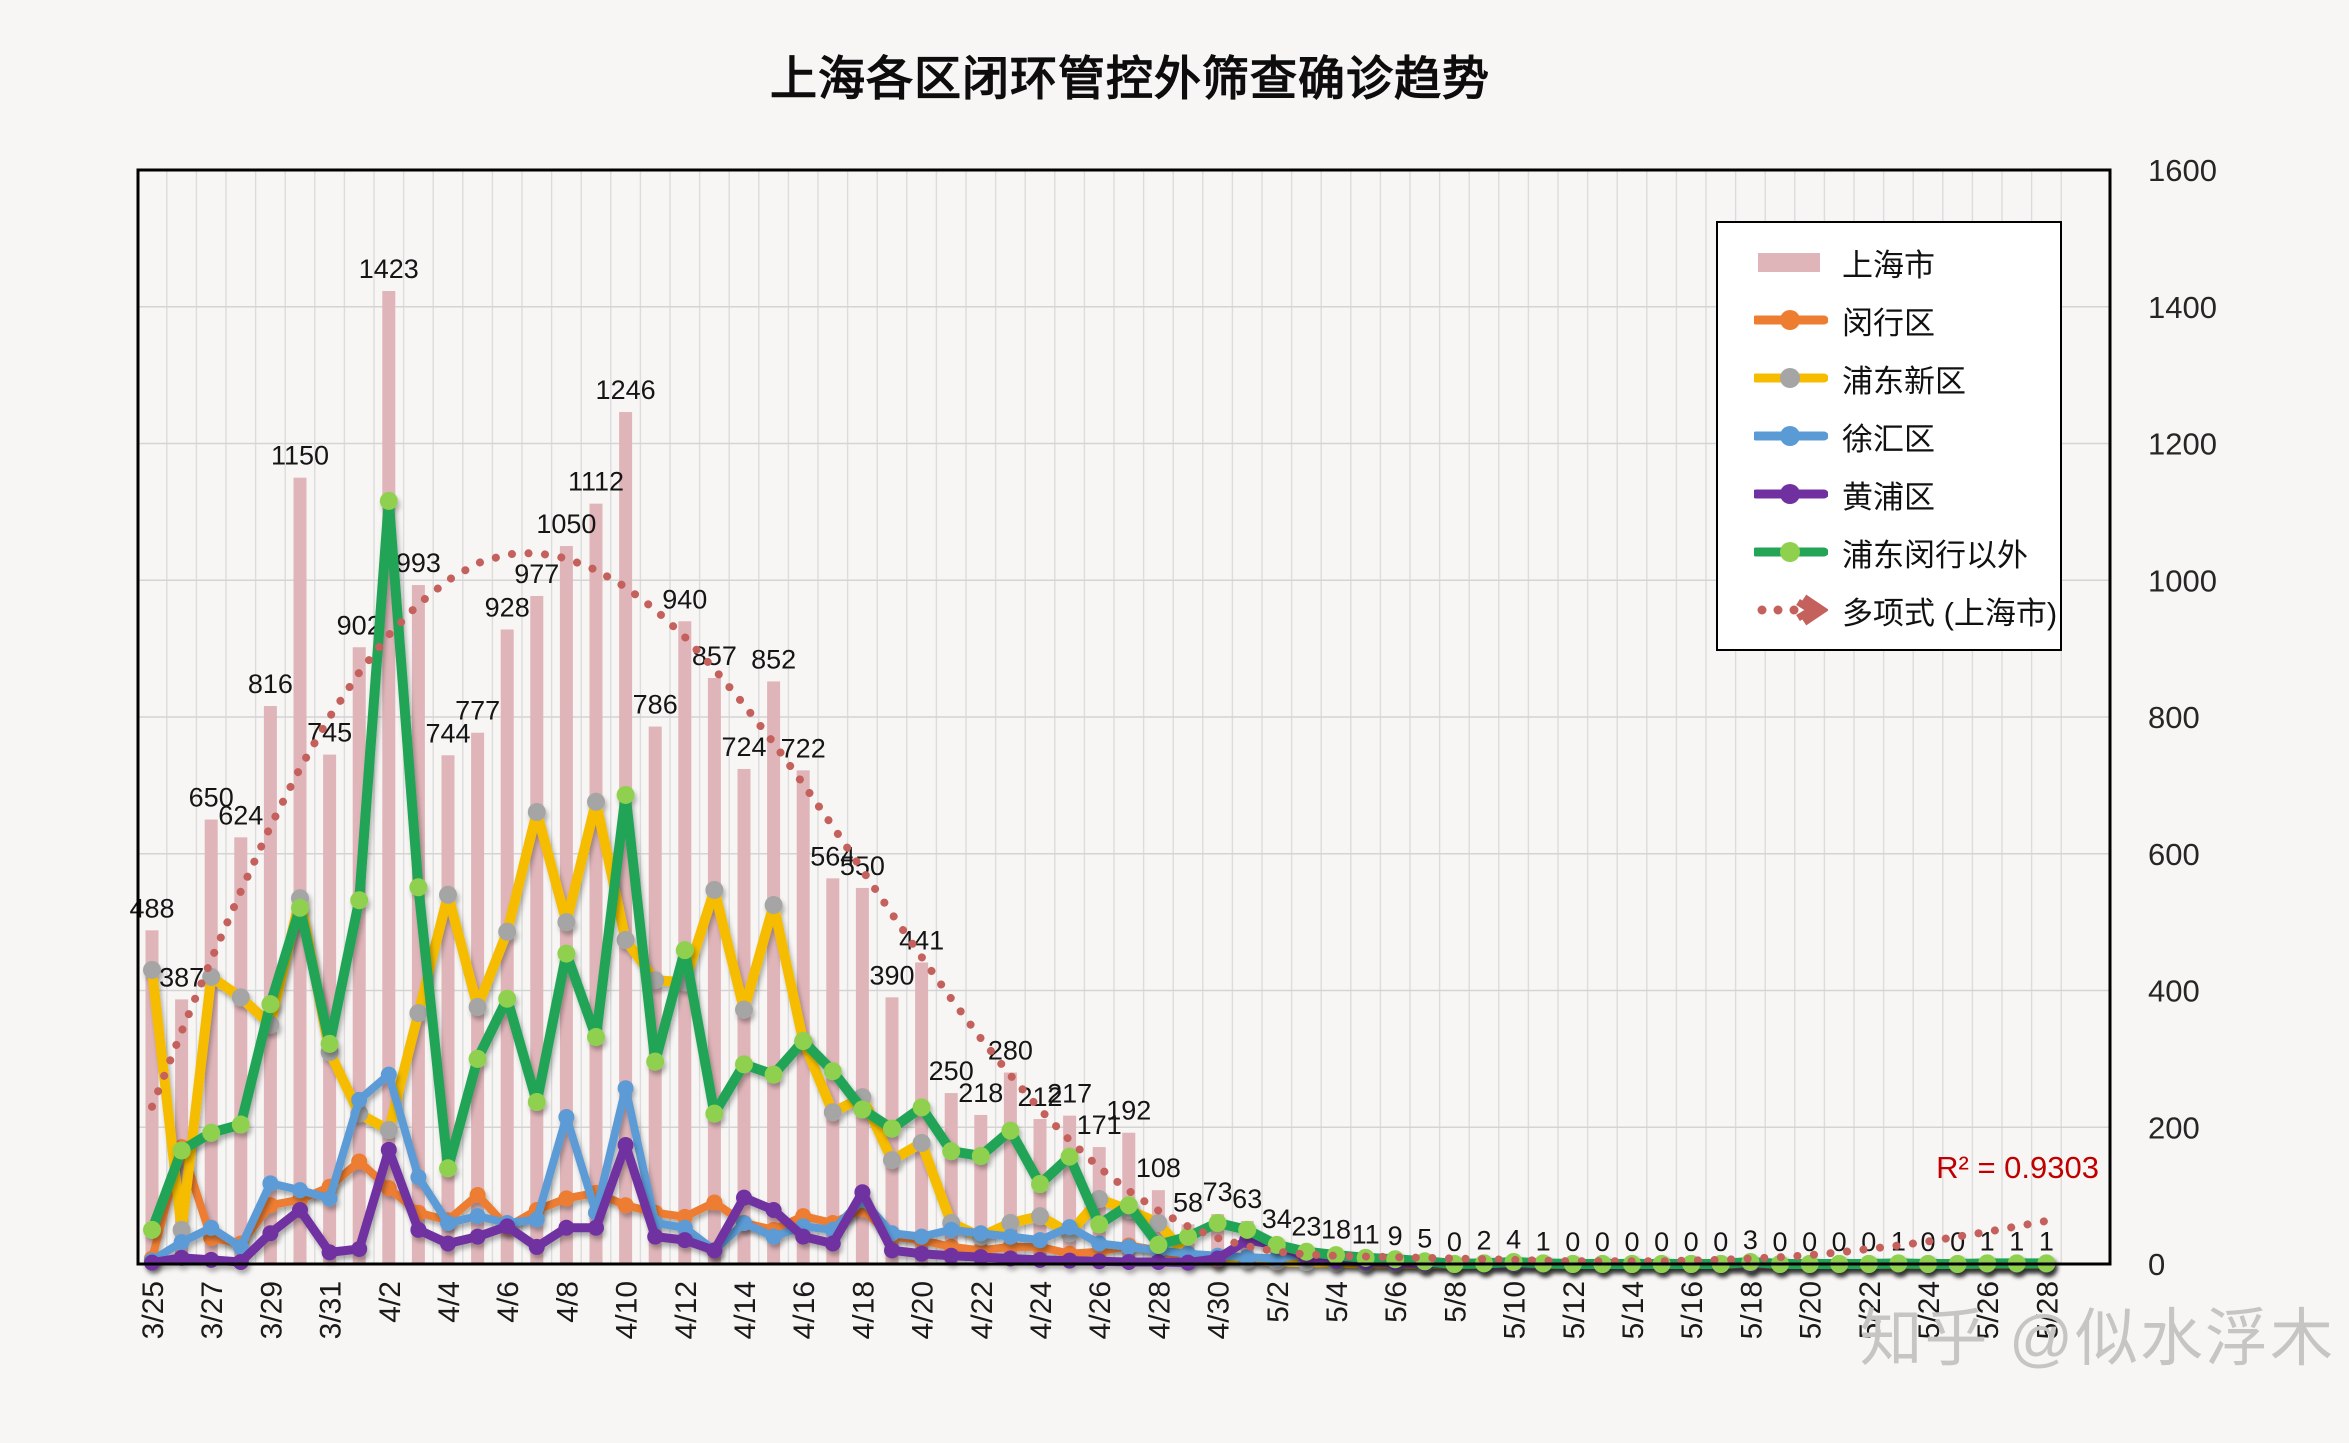 The width and height of the screenshot is (2349, 1443). I want to click on legend: 上海市 闵行区 浦东新区 徐汇区 黄浦区 浦东闵行以外 多项式 (上海市), so click(1889, 436).